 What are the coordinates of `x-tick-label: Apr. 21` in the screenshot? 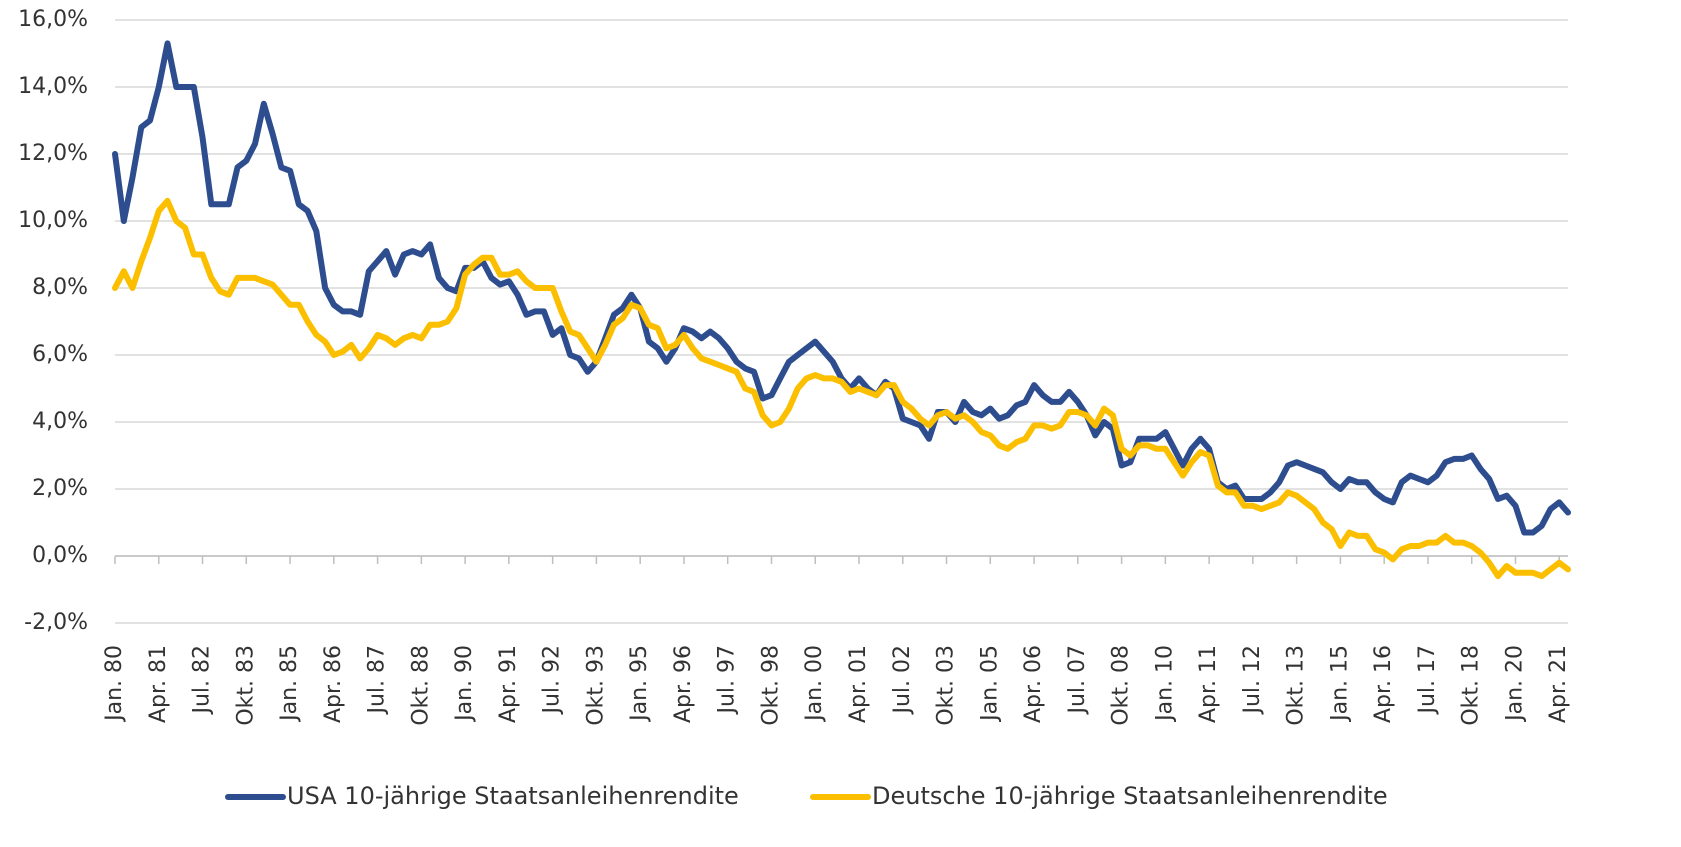 It's located at (1558, 684).